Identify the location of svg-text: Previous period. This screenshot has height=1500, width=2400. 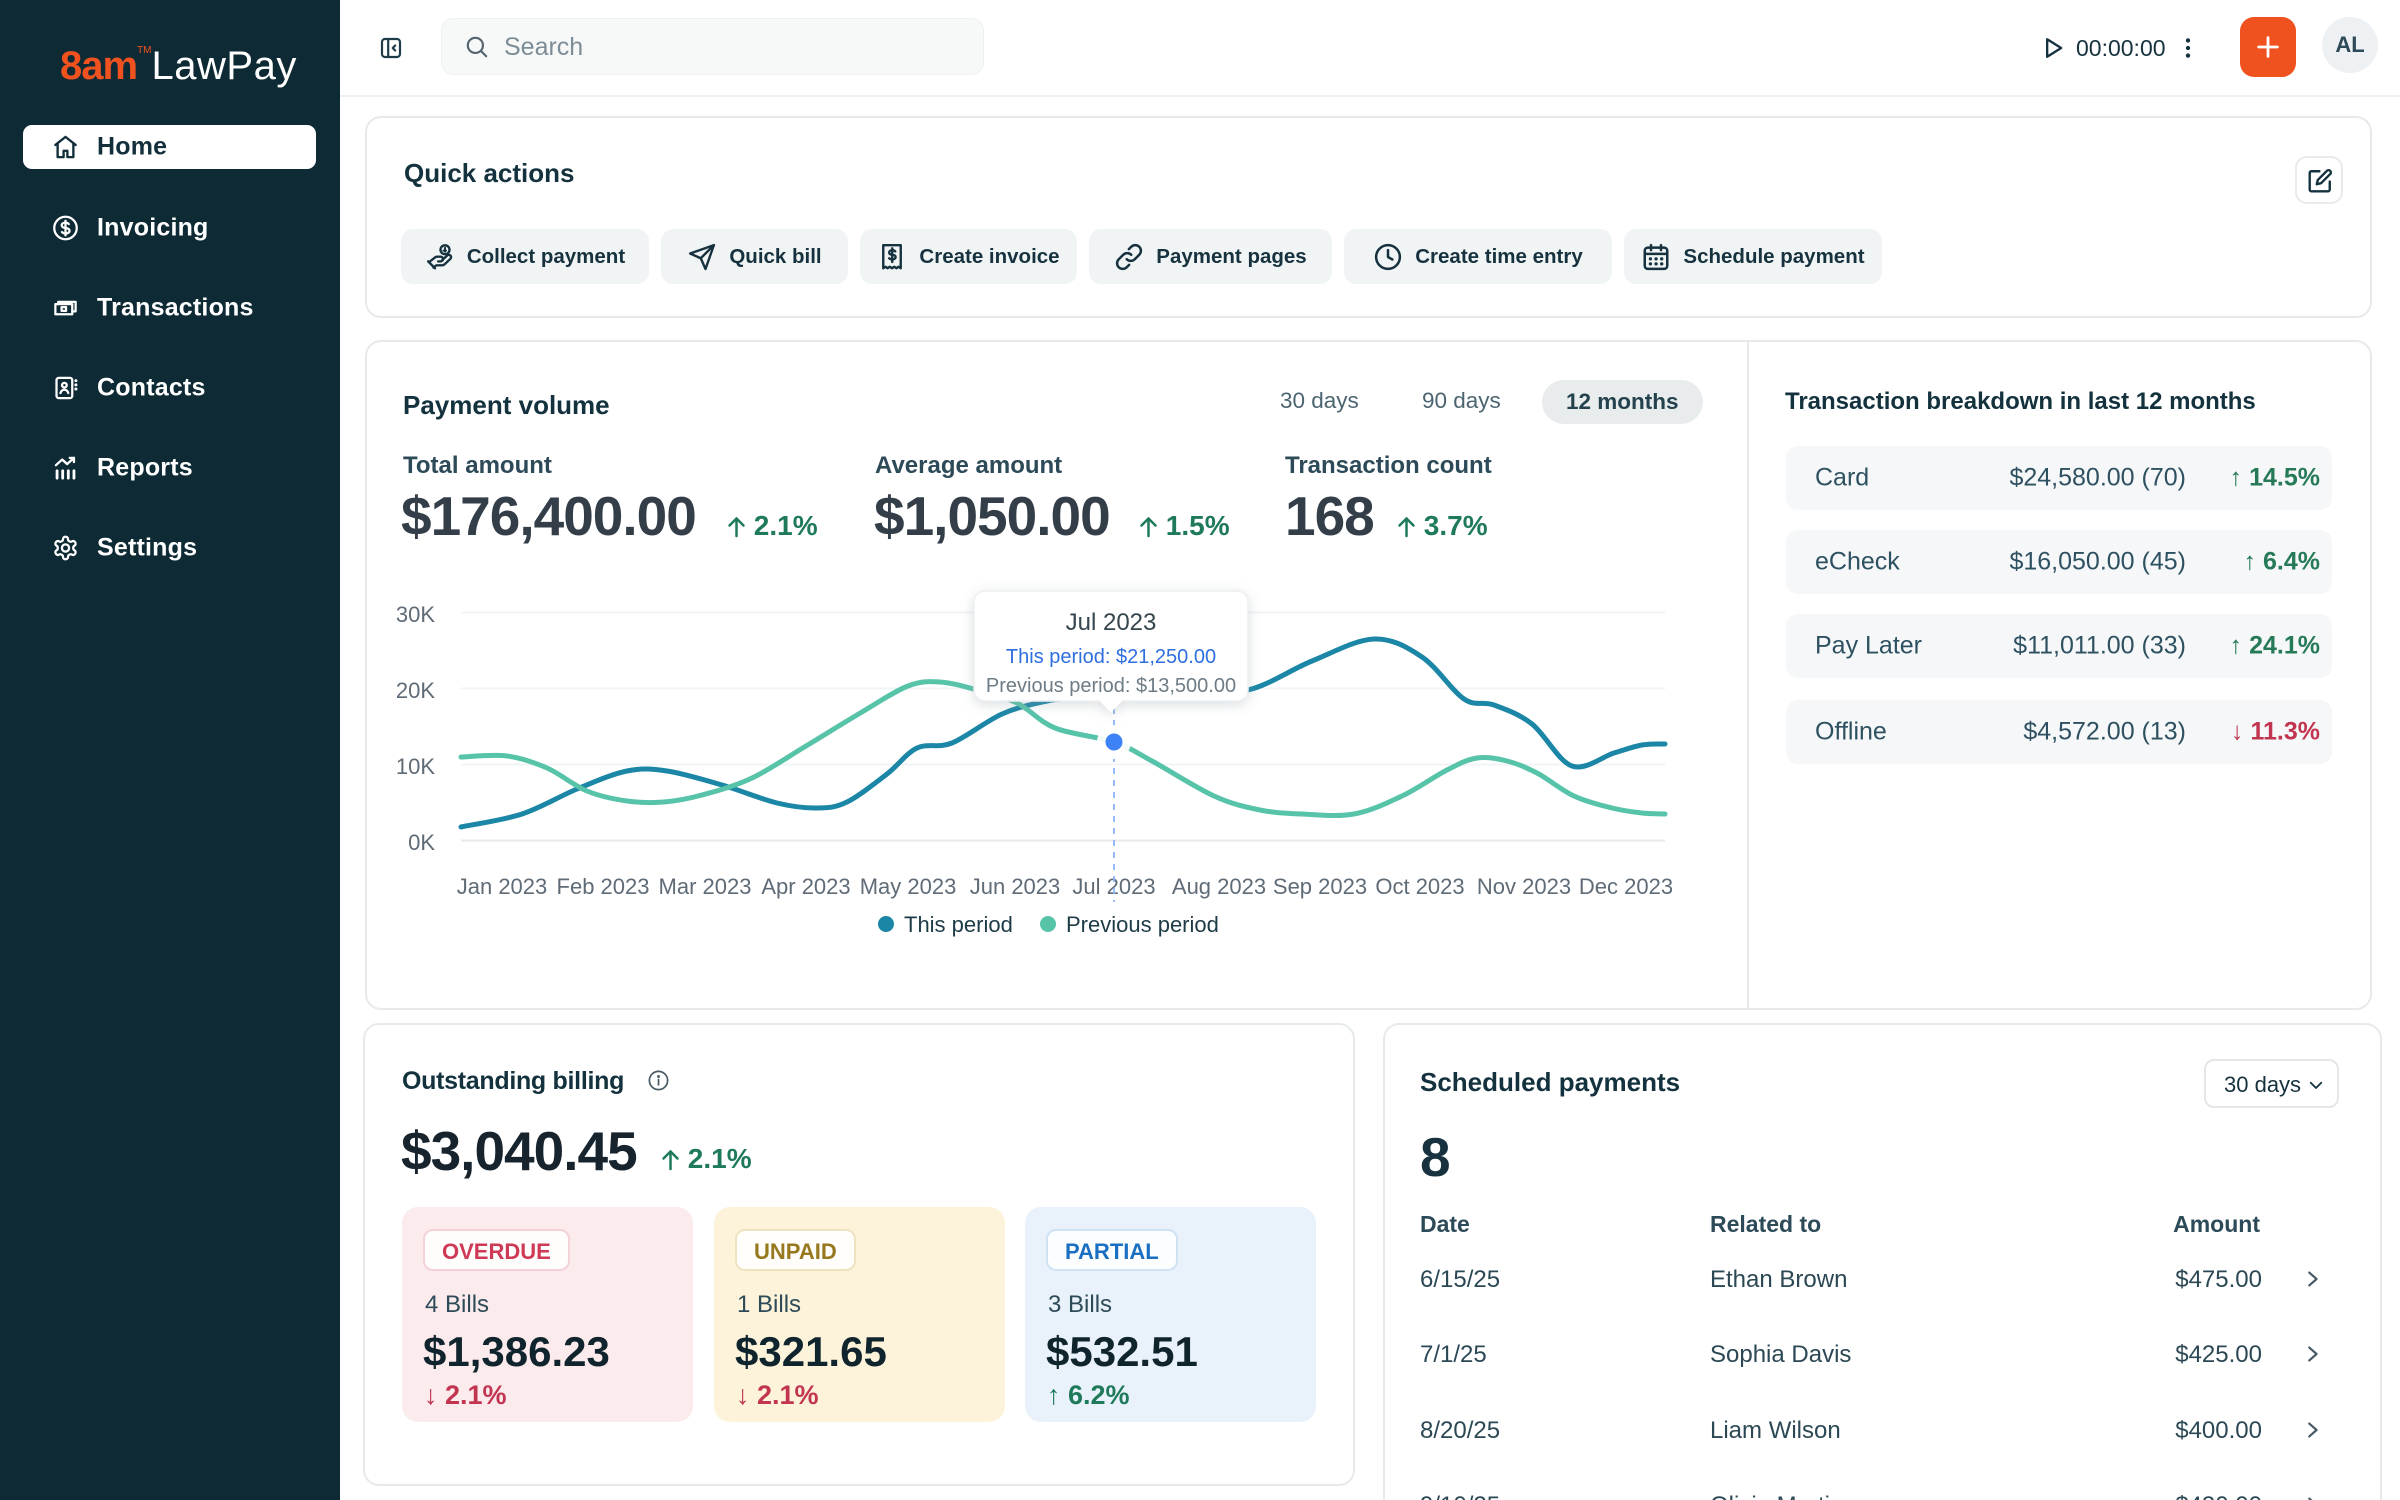
(1142, 924).